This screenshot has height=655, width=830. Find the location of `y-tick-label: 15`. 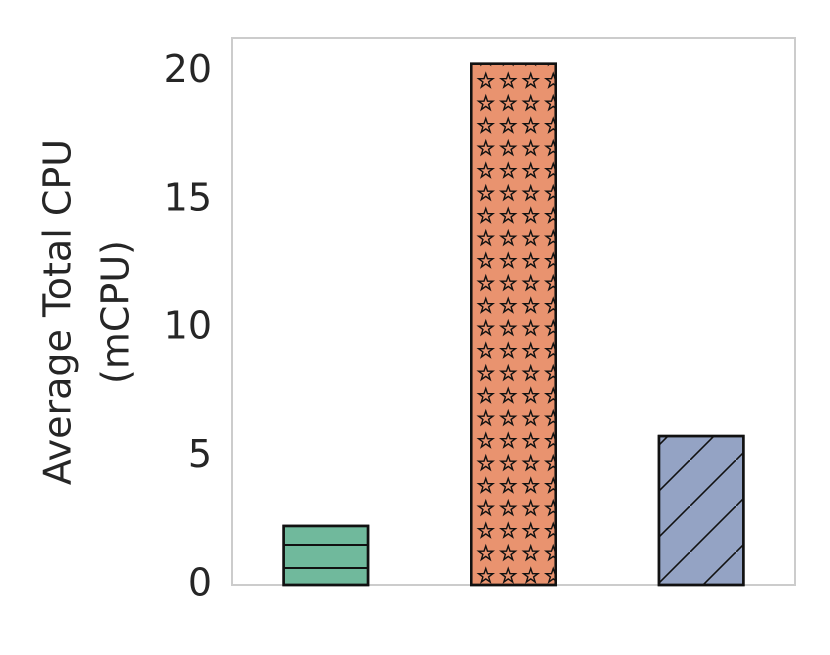

y-tick-label: 15 is located at coordinates (188, 197).